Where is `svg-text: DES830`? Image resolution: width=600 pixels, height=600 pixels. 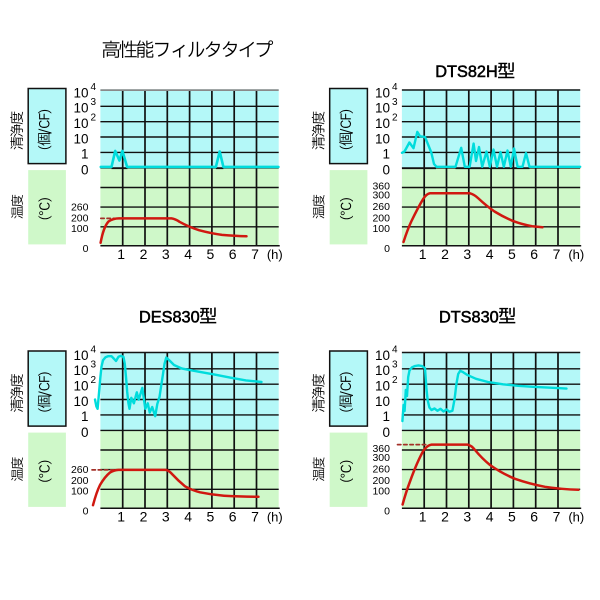
svg-text: DES830 is located at coordinates (169, 317).